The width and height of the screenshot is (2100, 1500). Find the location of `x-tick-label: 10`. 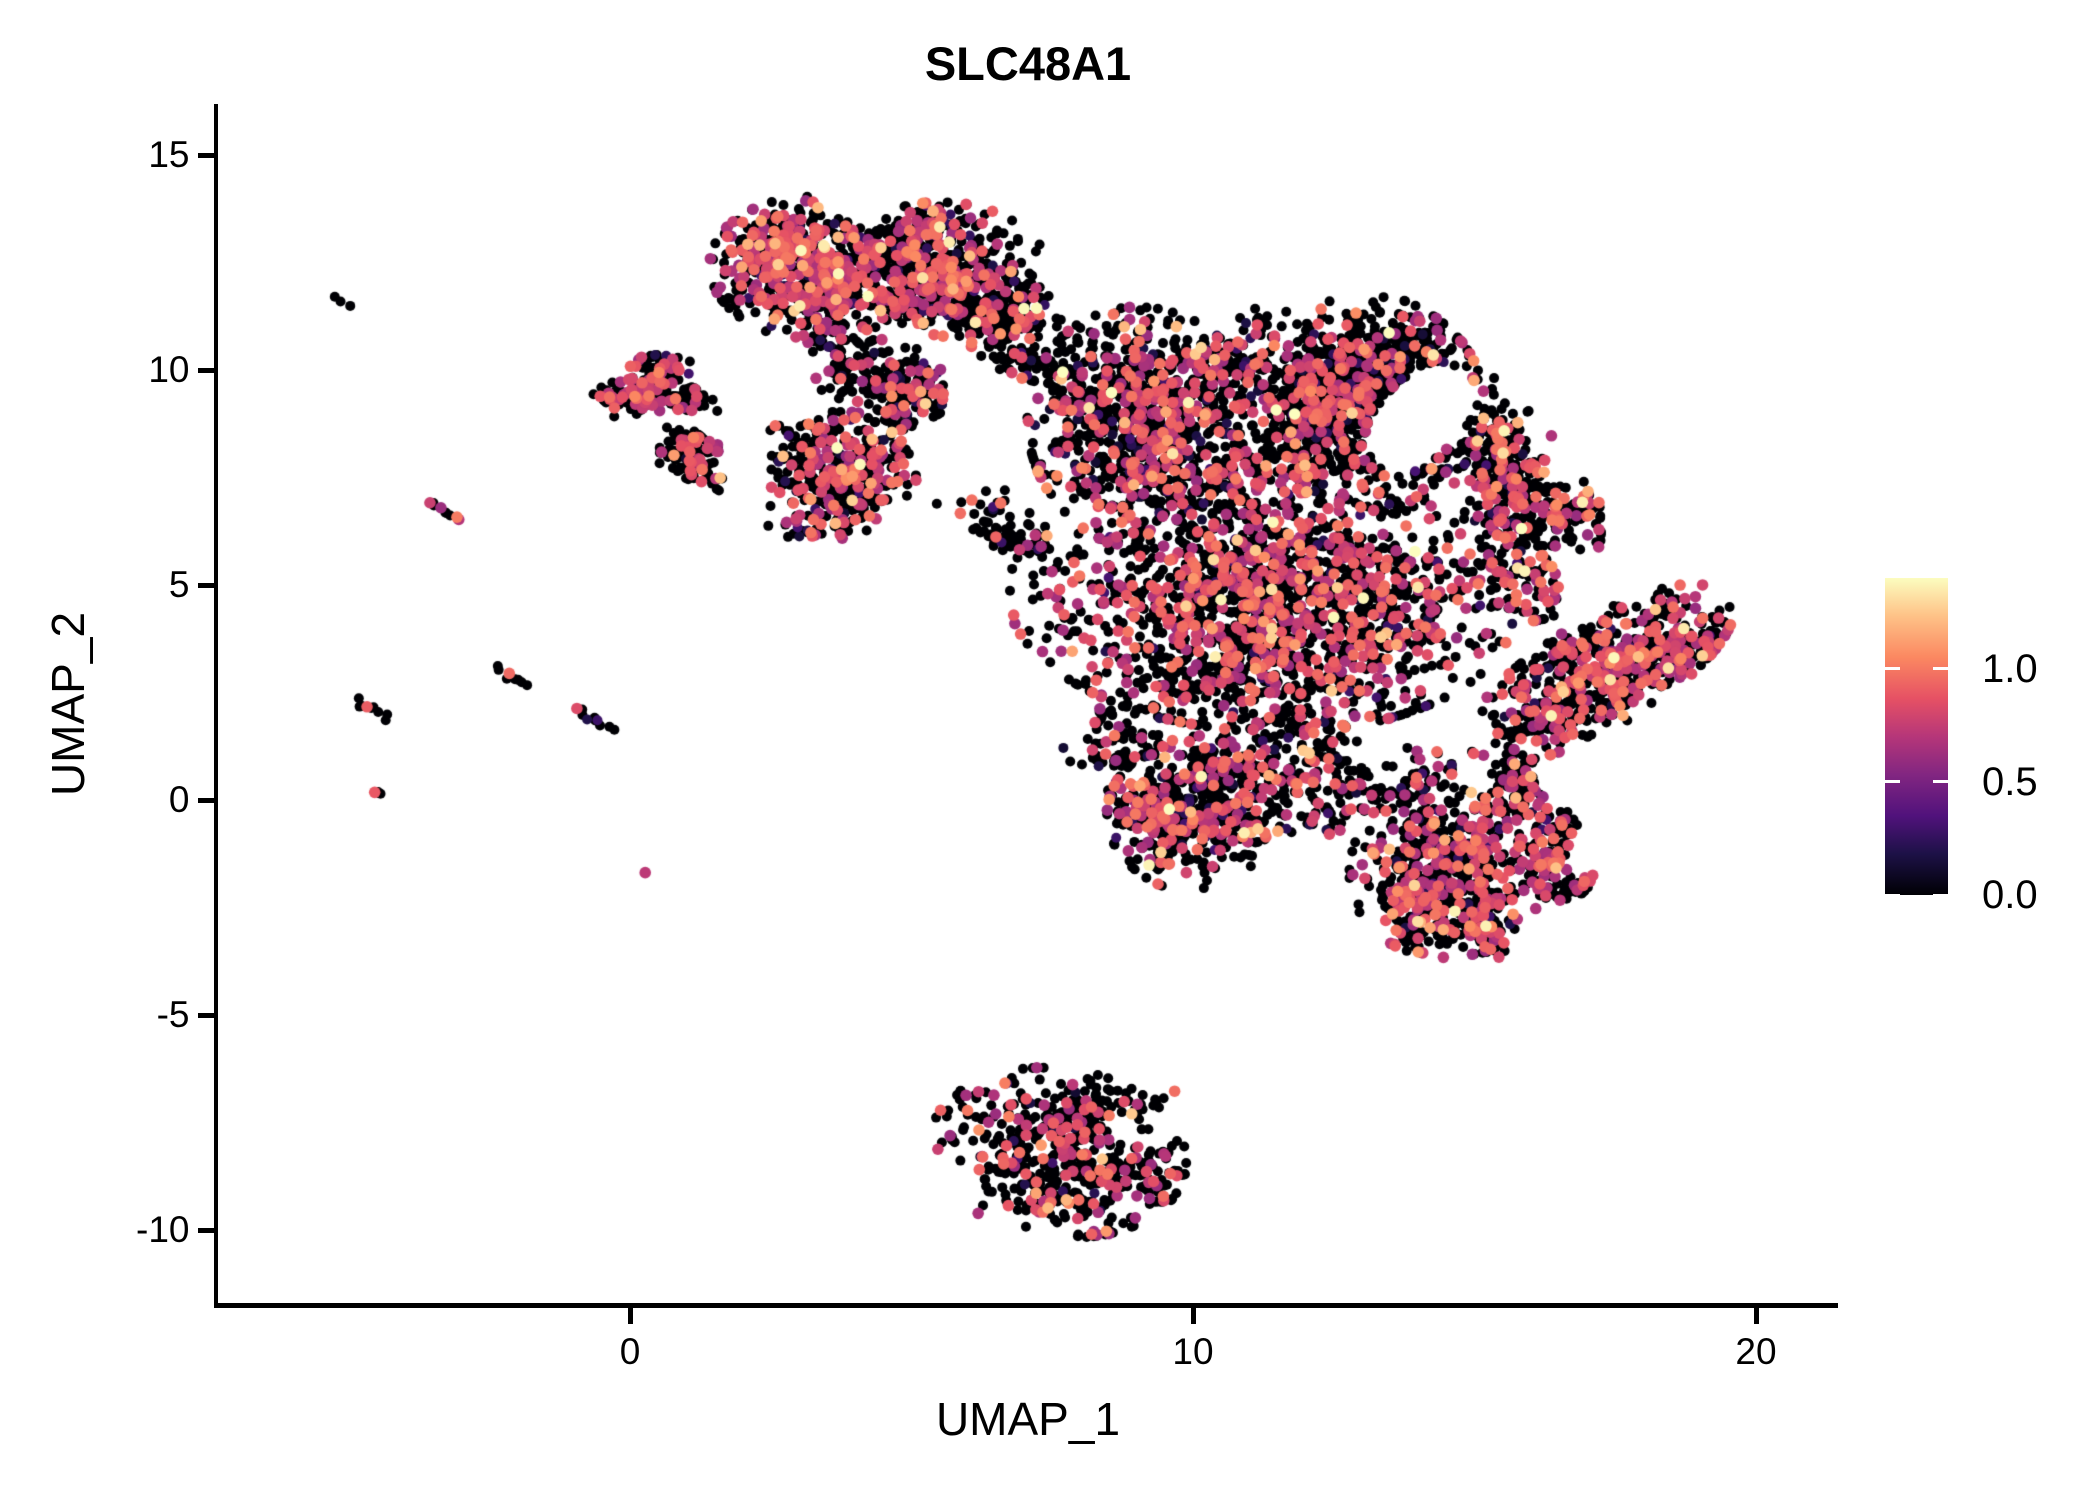

x-tick-label: 10 is located at coordinates (1193, 1351).